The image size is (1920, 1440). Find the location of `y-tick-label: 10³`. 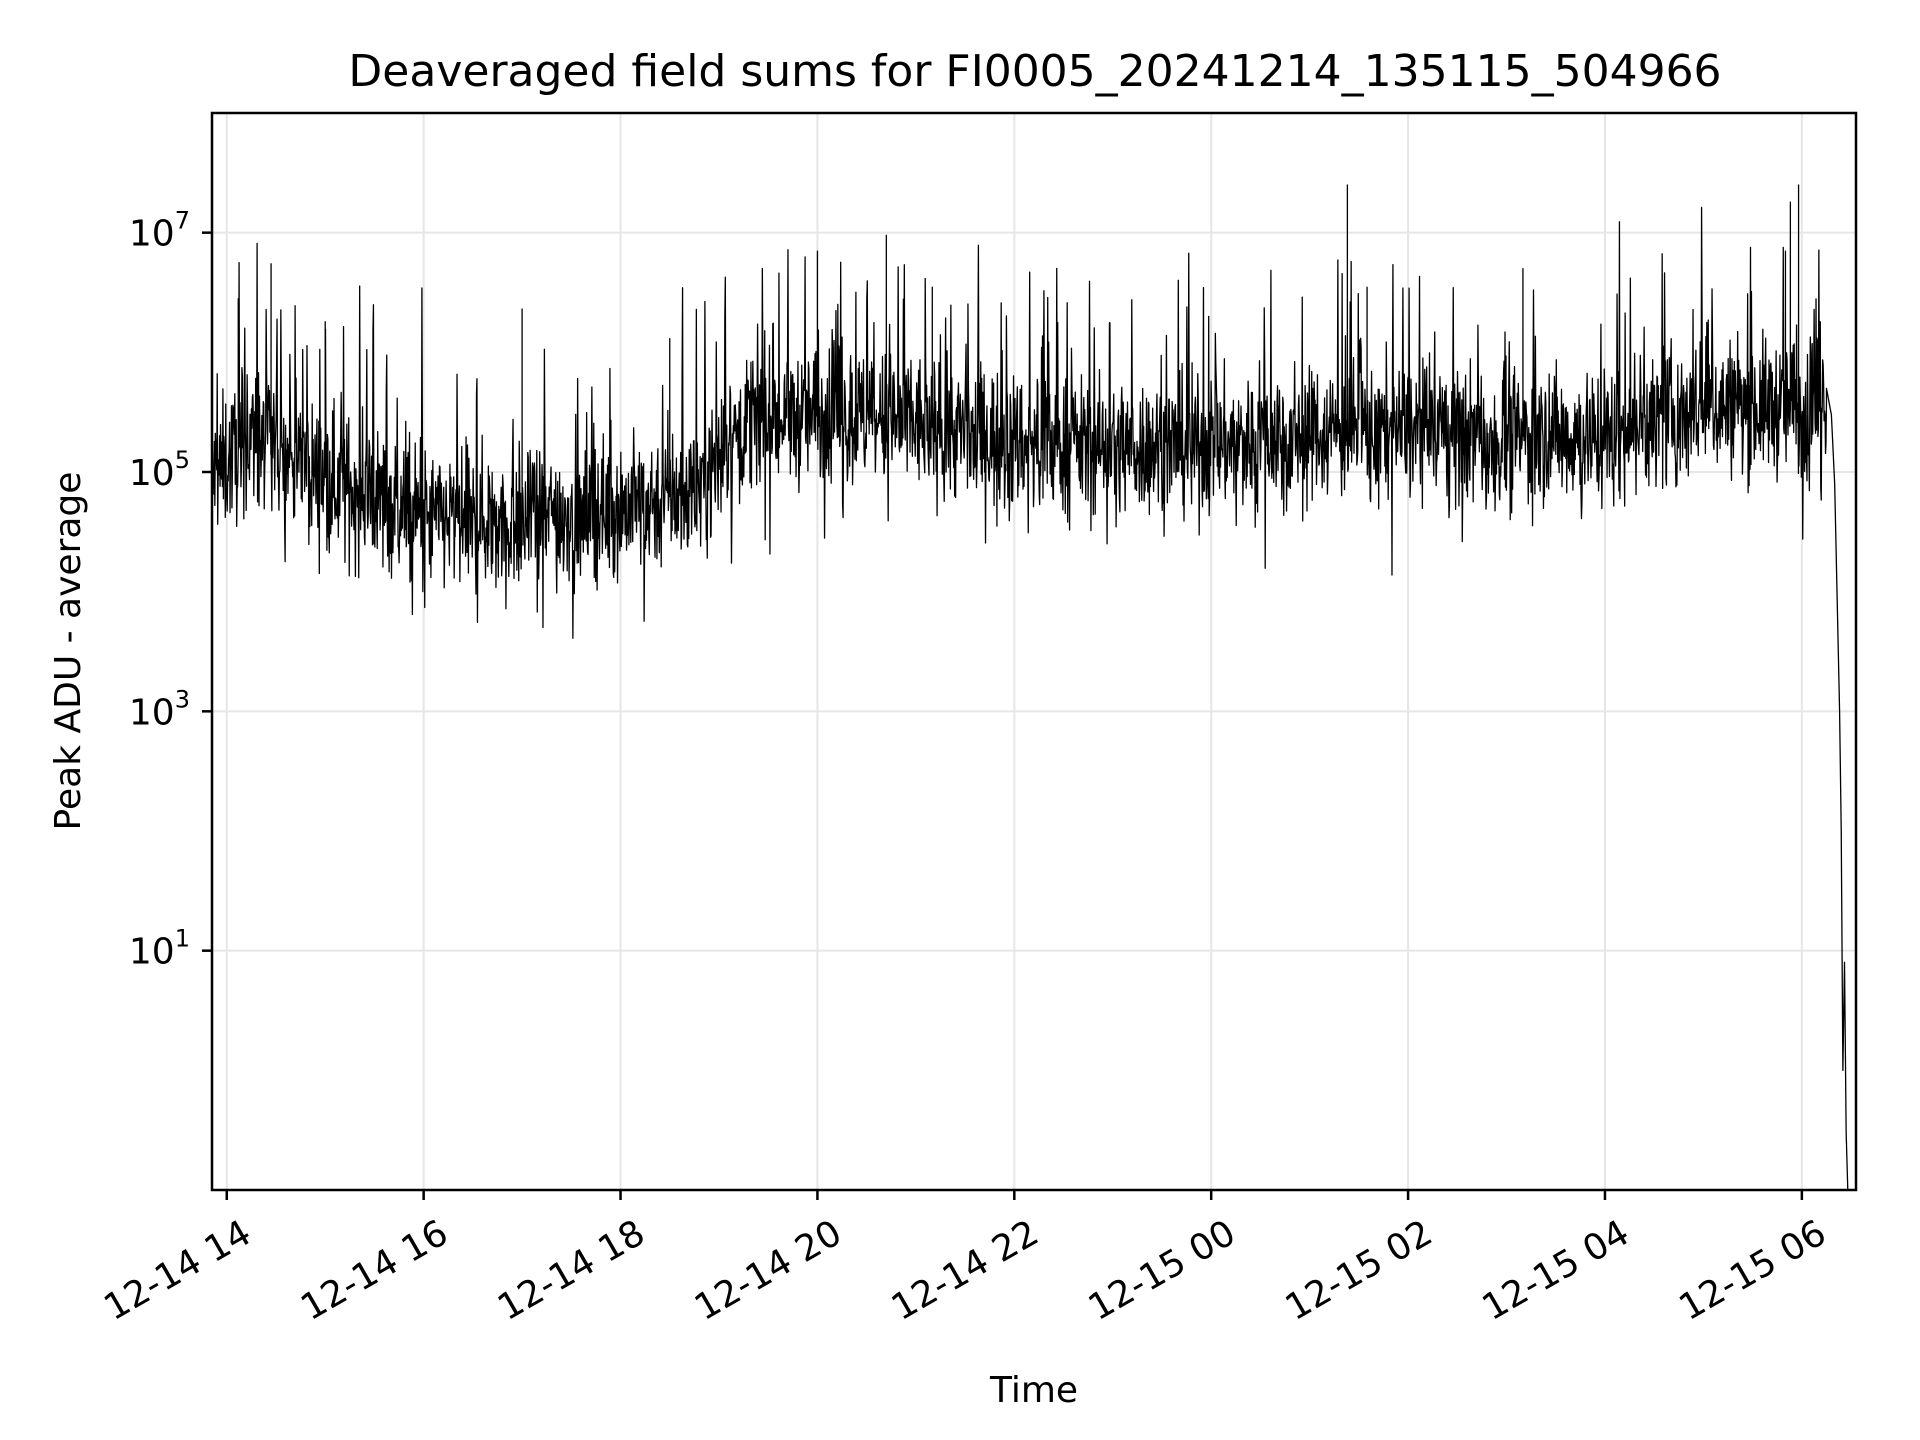

y-tick-label: 10³ is located at coordinates (159, 709).